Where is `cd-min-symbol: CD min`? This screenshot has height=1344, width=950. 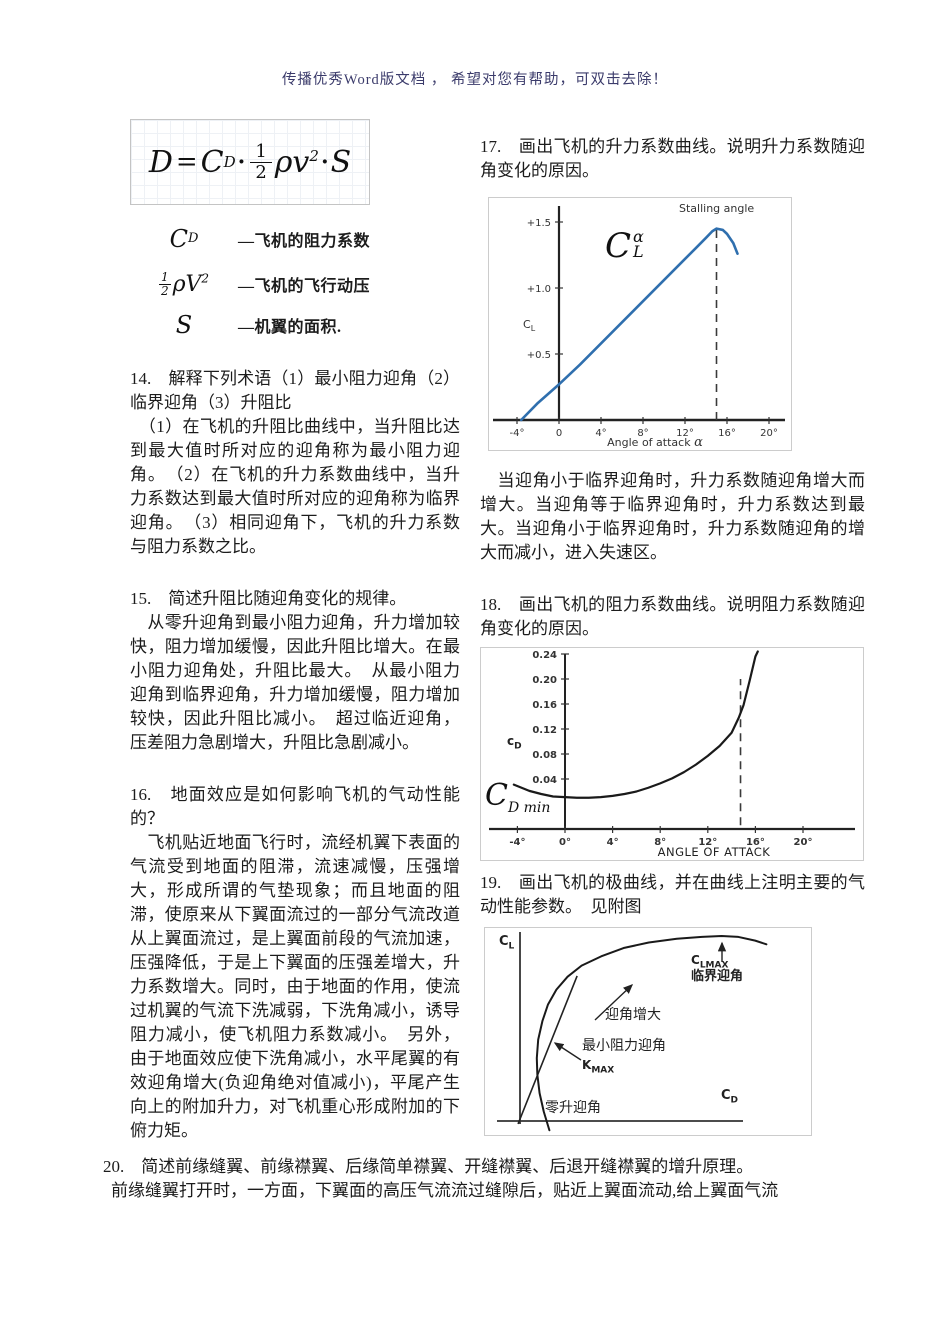
cd-min-symbol: CD min is located at coordinates (518, 797).